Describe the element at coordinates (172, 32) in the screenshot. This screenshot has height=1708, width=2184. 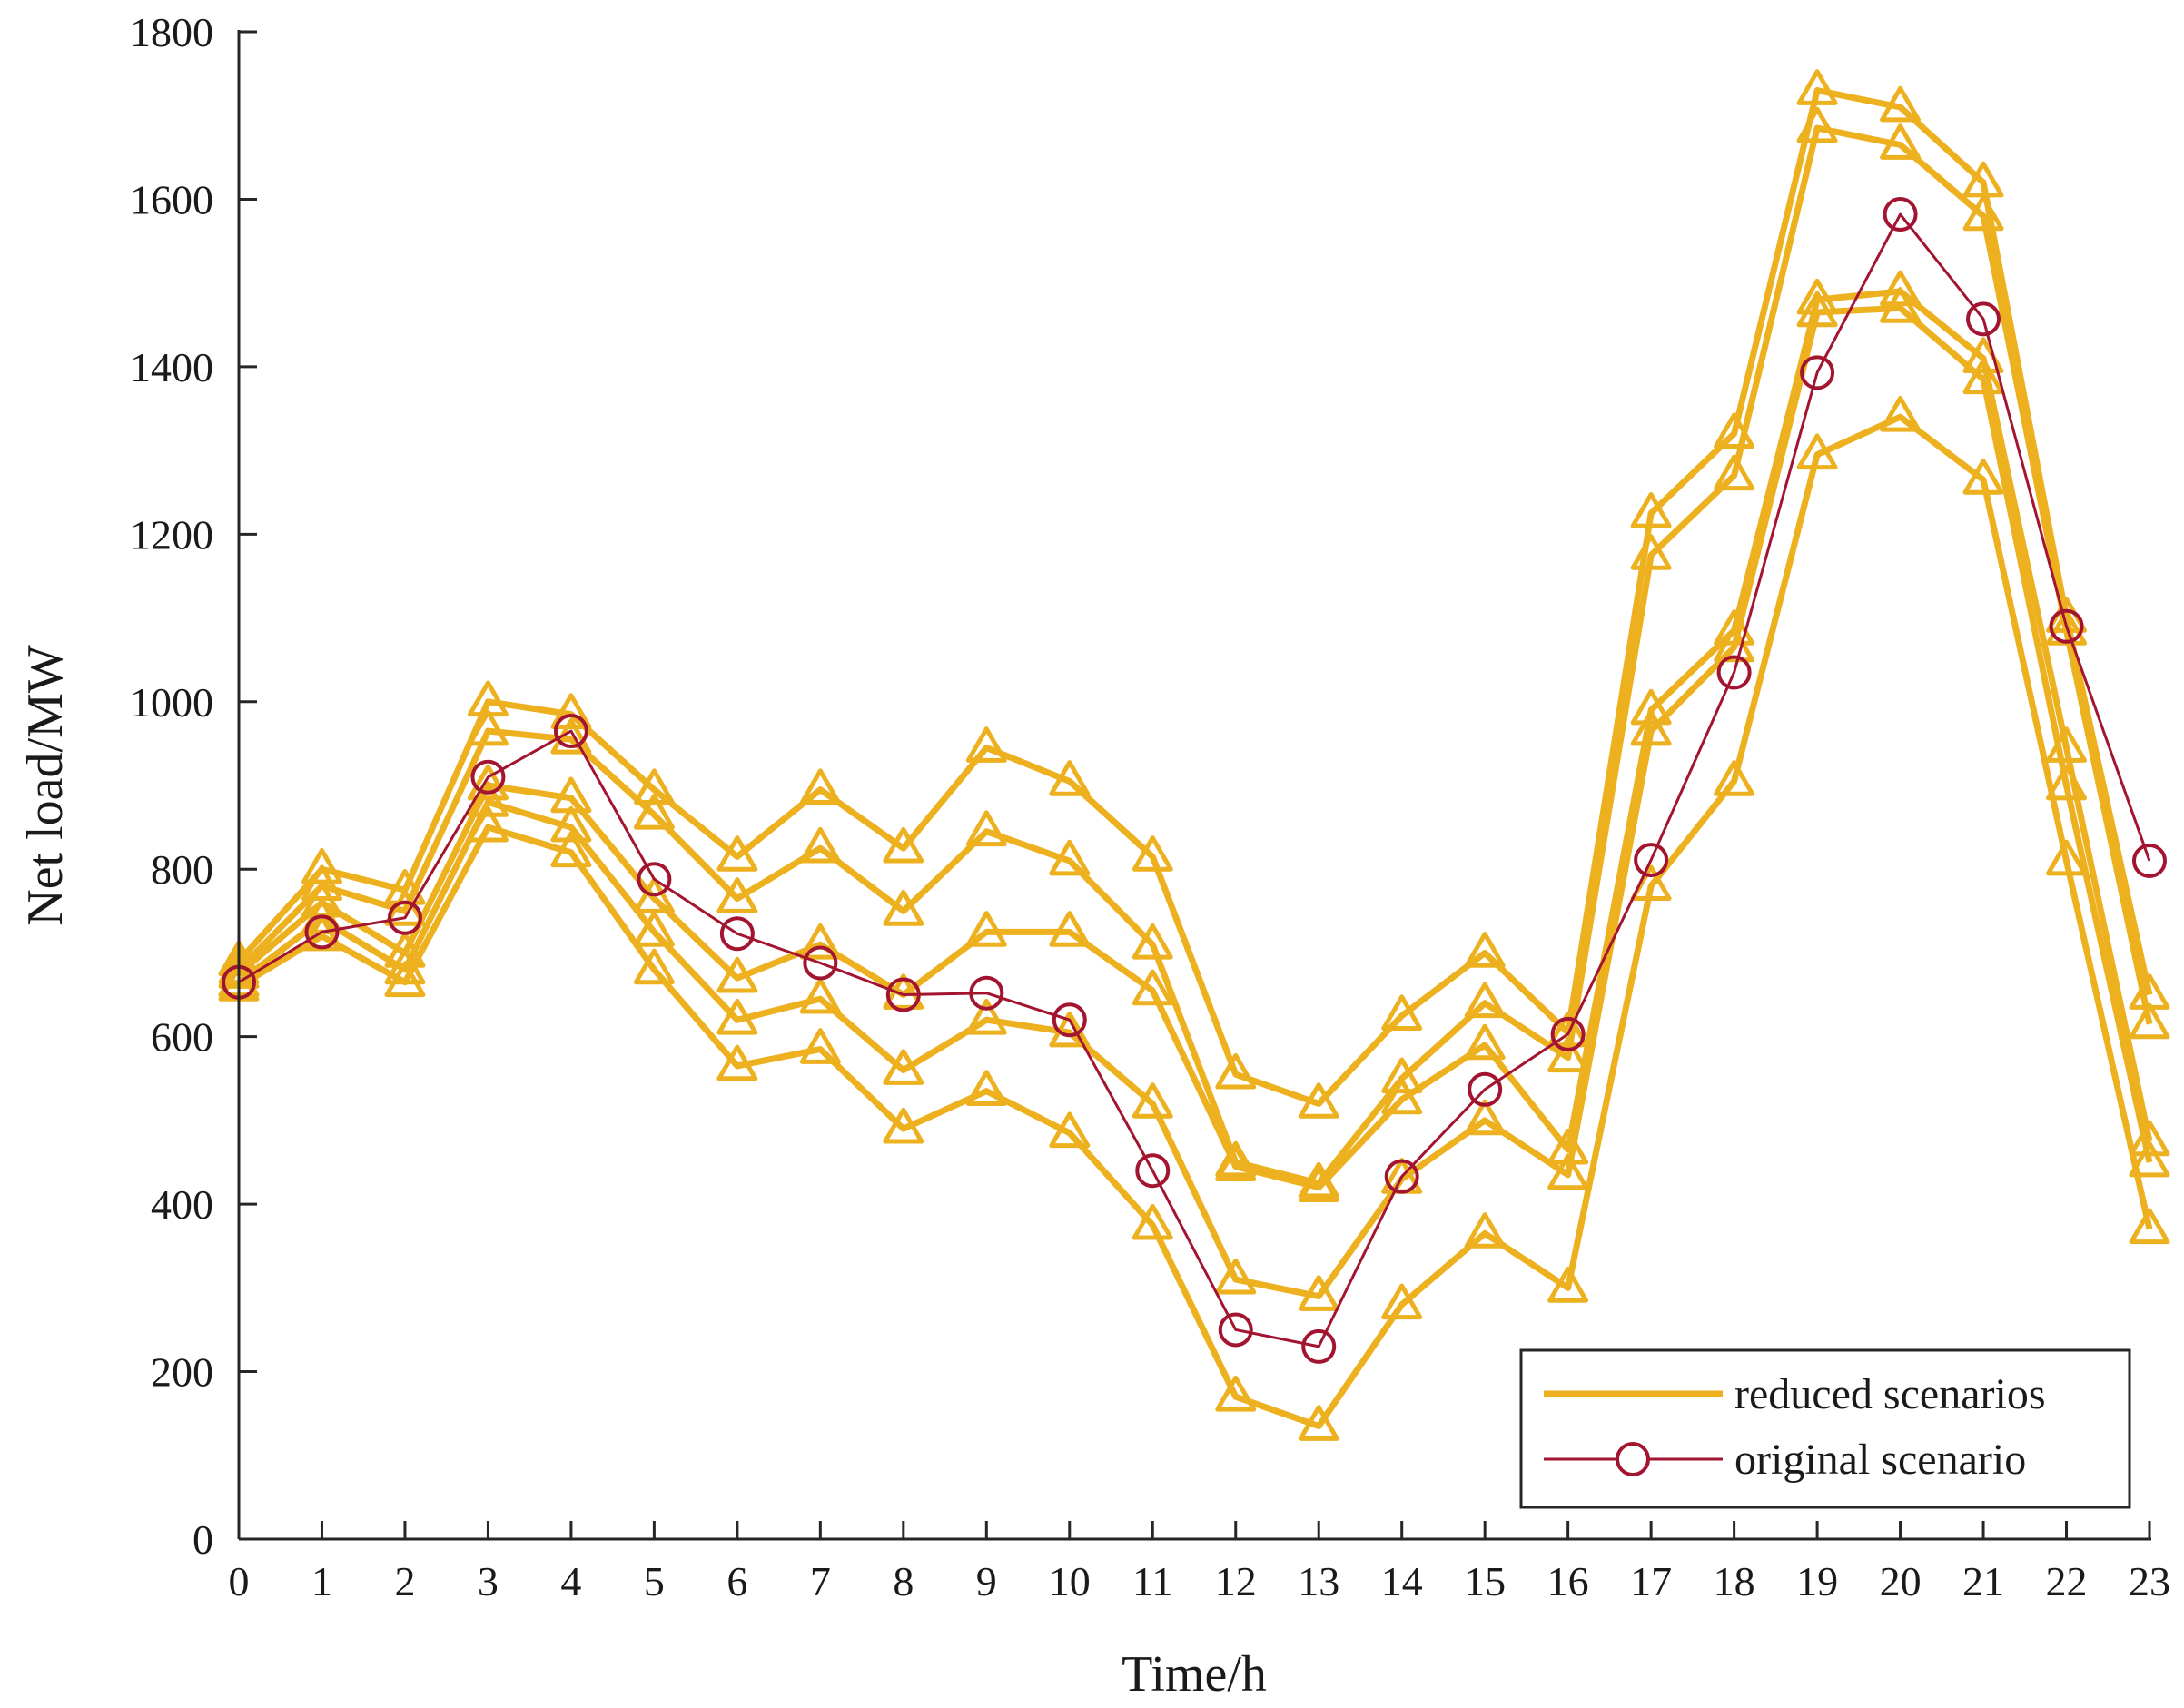
I see `y-tick-label: 1800` at that location.